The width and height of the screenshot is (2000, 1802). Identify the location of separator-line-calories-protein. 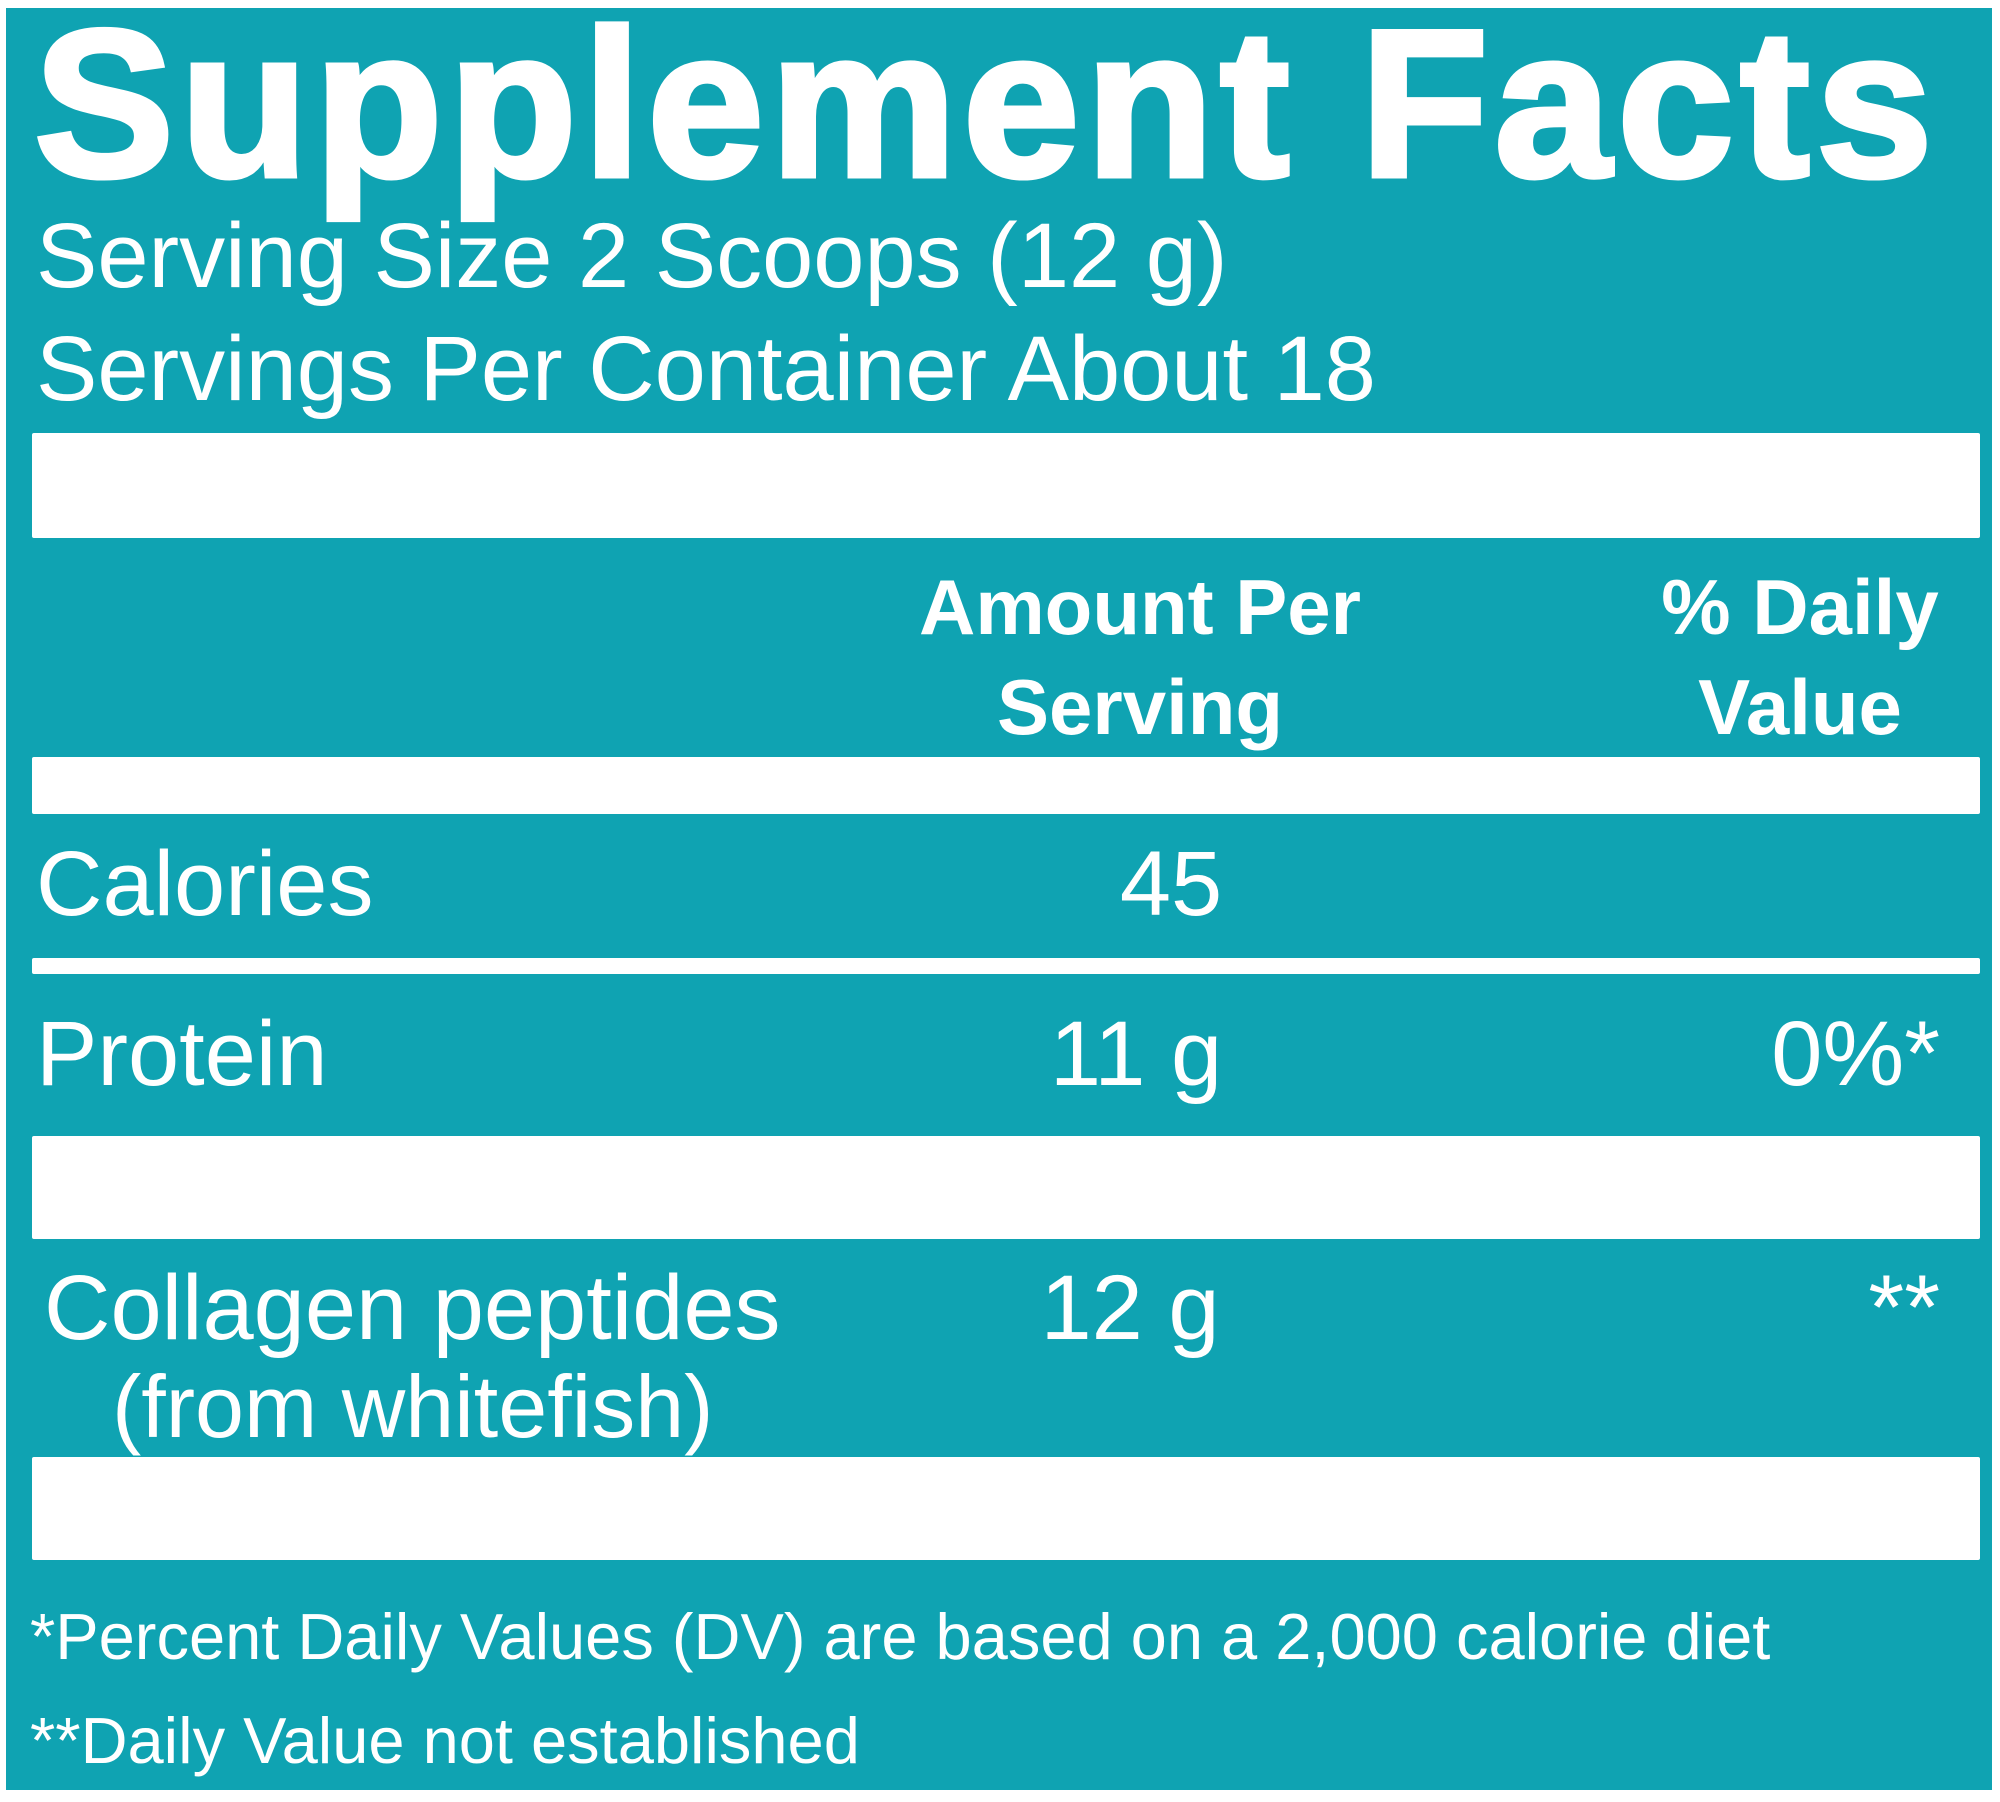
(1006, 966).